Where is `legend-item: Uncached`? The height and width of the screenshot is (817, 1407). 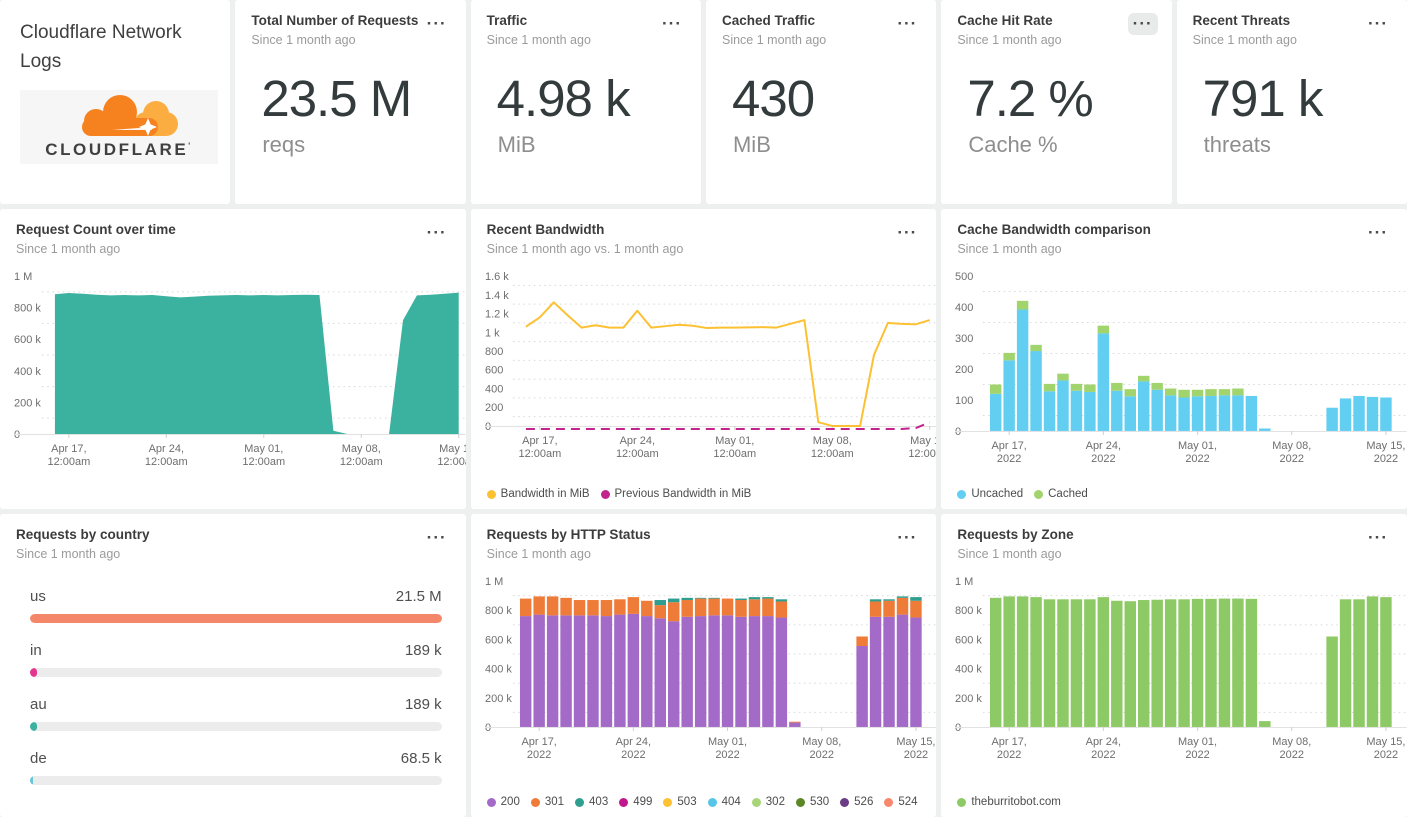
legend-item: Uncached is located at coordinates (990, 494).